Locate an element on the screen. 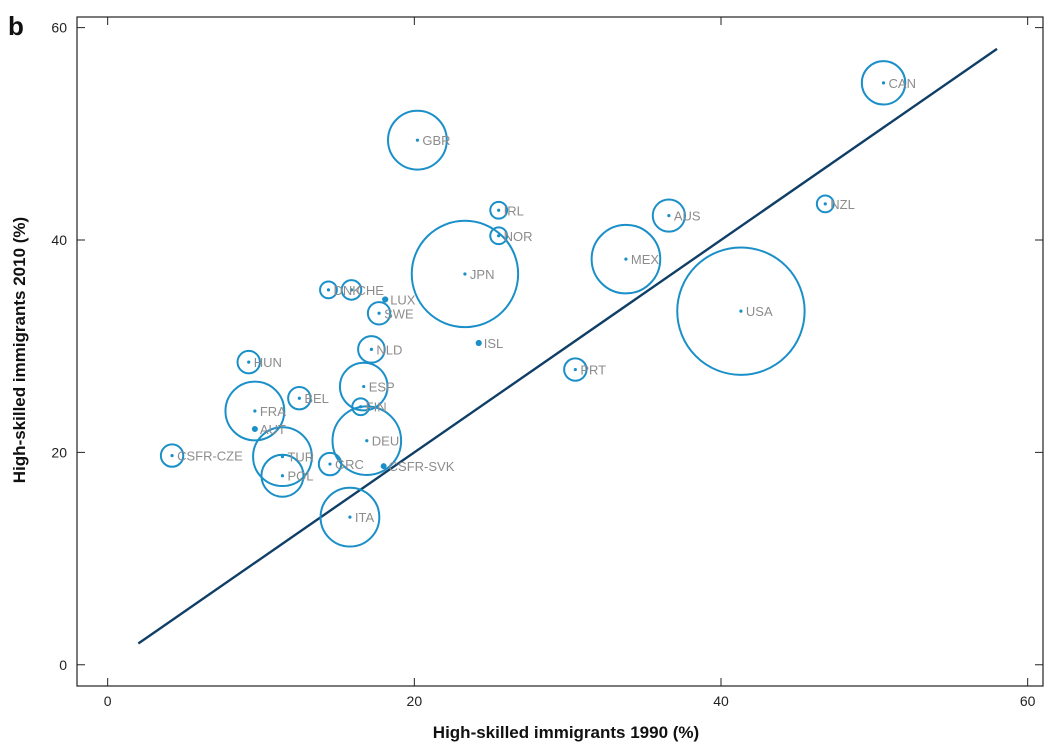  bubble-nor is located at coordinates (499, 236).